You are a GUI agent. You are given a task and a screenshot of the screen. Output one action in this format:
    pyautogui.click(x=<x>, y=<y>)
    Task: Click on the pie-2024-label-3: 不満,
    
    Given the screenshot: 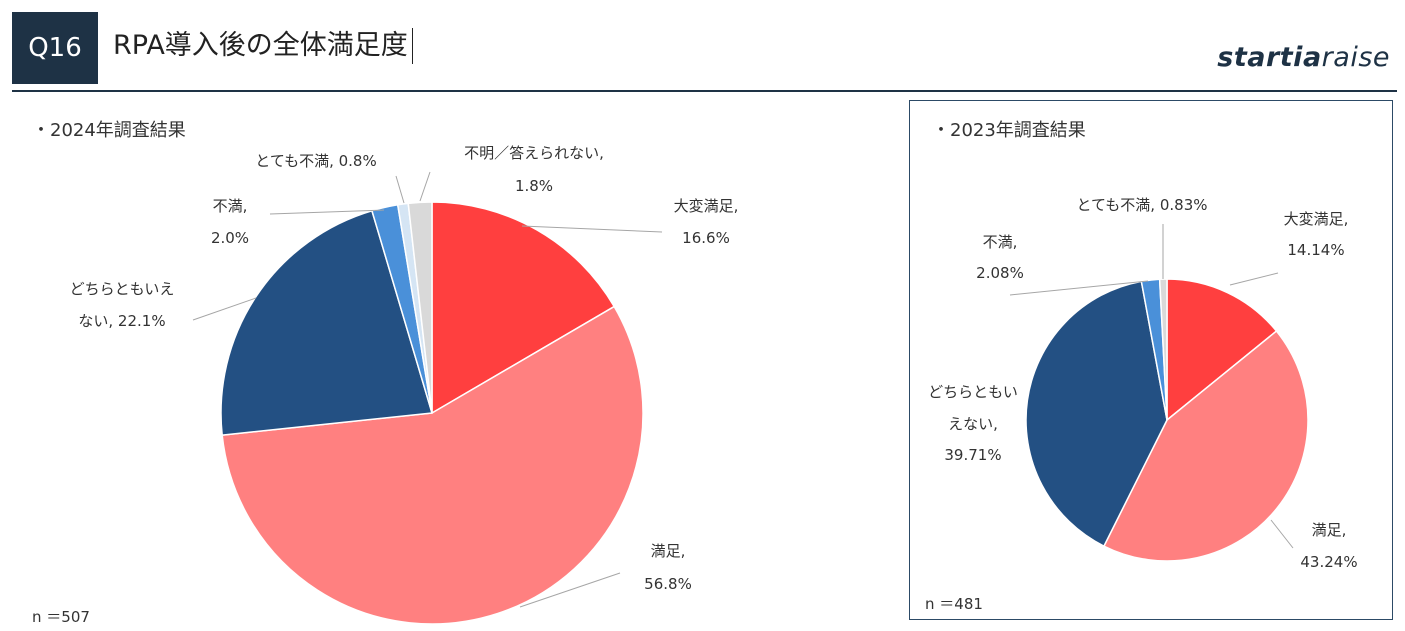 What is the action you would take?
    pyautogui.click(x=230, y=206)
    